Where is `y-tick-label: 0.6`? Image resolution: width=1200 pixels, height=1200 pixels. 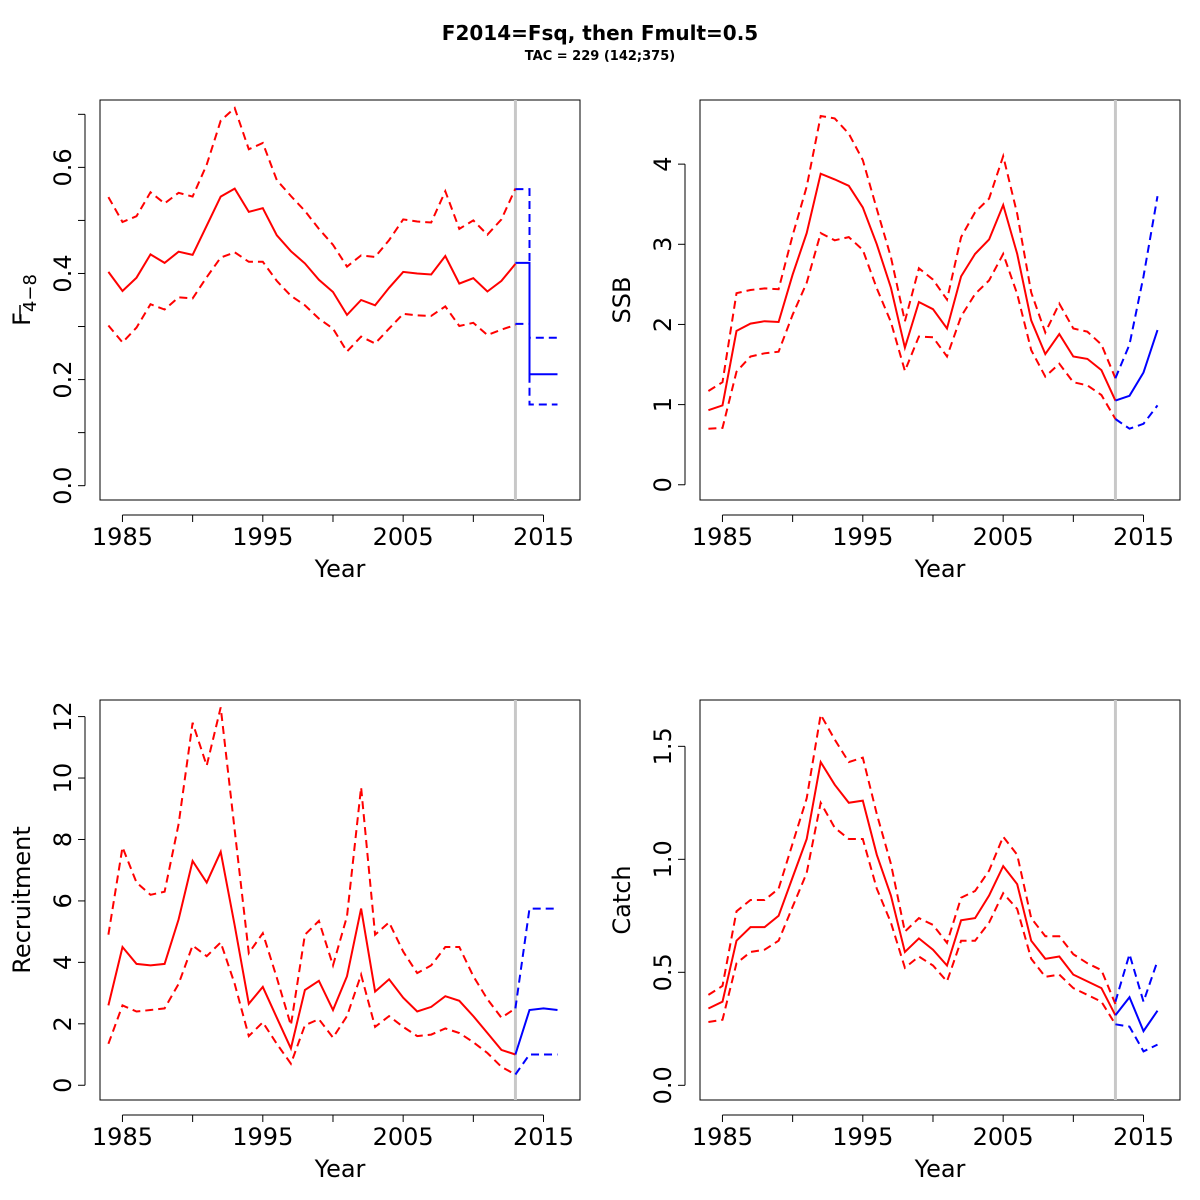 y-tick-label: 0.6 is located at coordinates (63, 167).